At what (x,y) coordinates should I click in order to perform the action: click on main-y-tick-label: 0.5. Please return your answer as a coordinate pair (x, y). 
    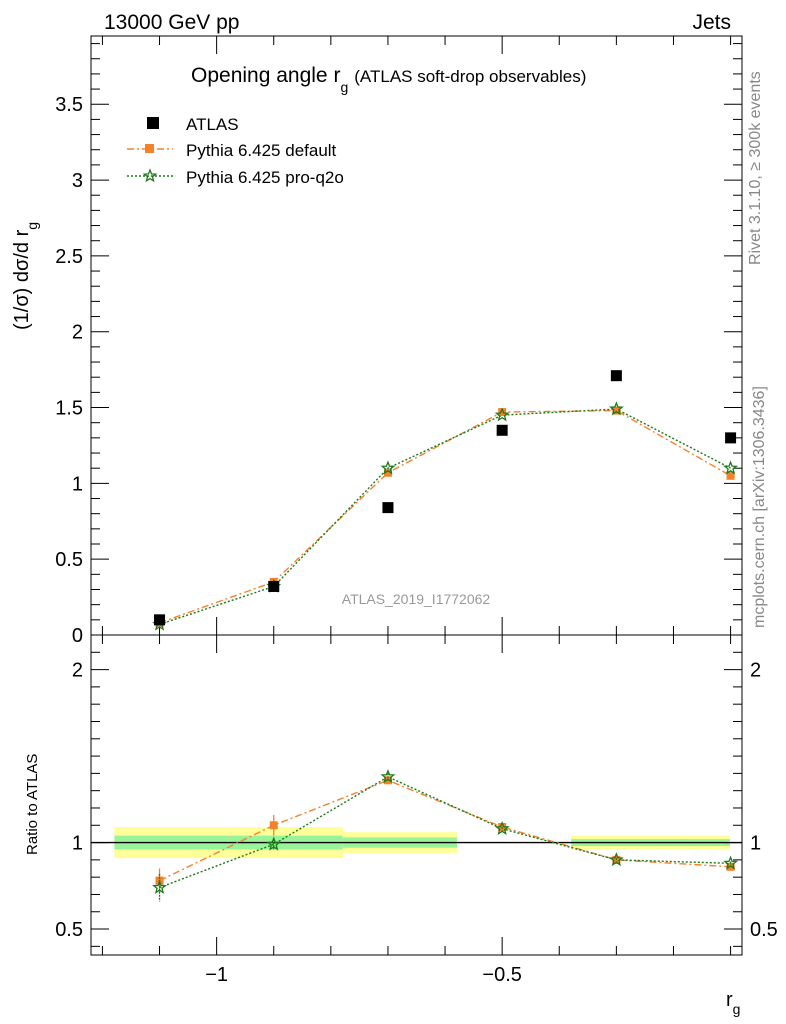
    Looking at the image, I should click on (69, 560).